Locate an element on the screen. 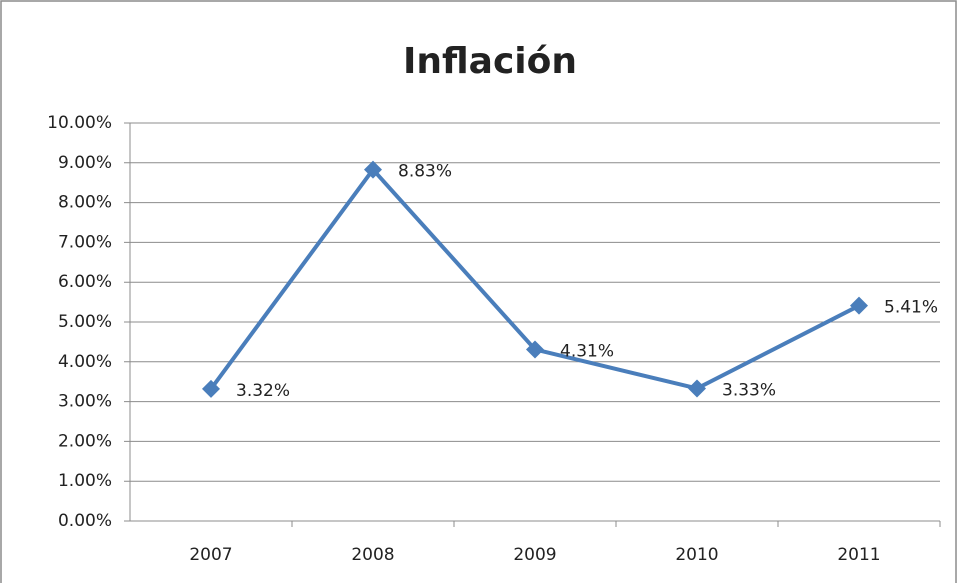  y-tick-label: 1.00% is located at coordinates (85, 481).